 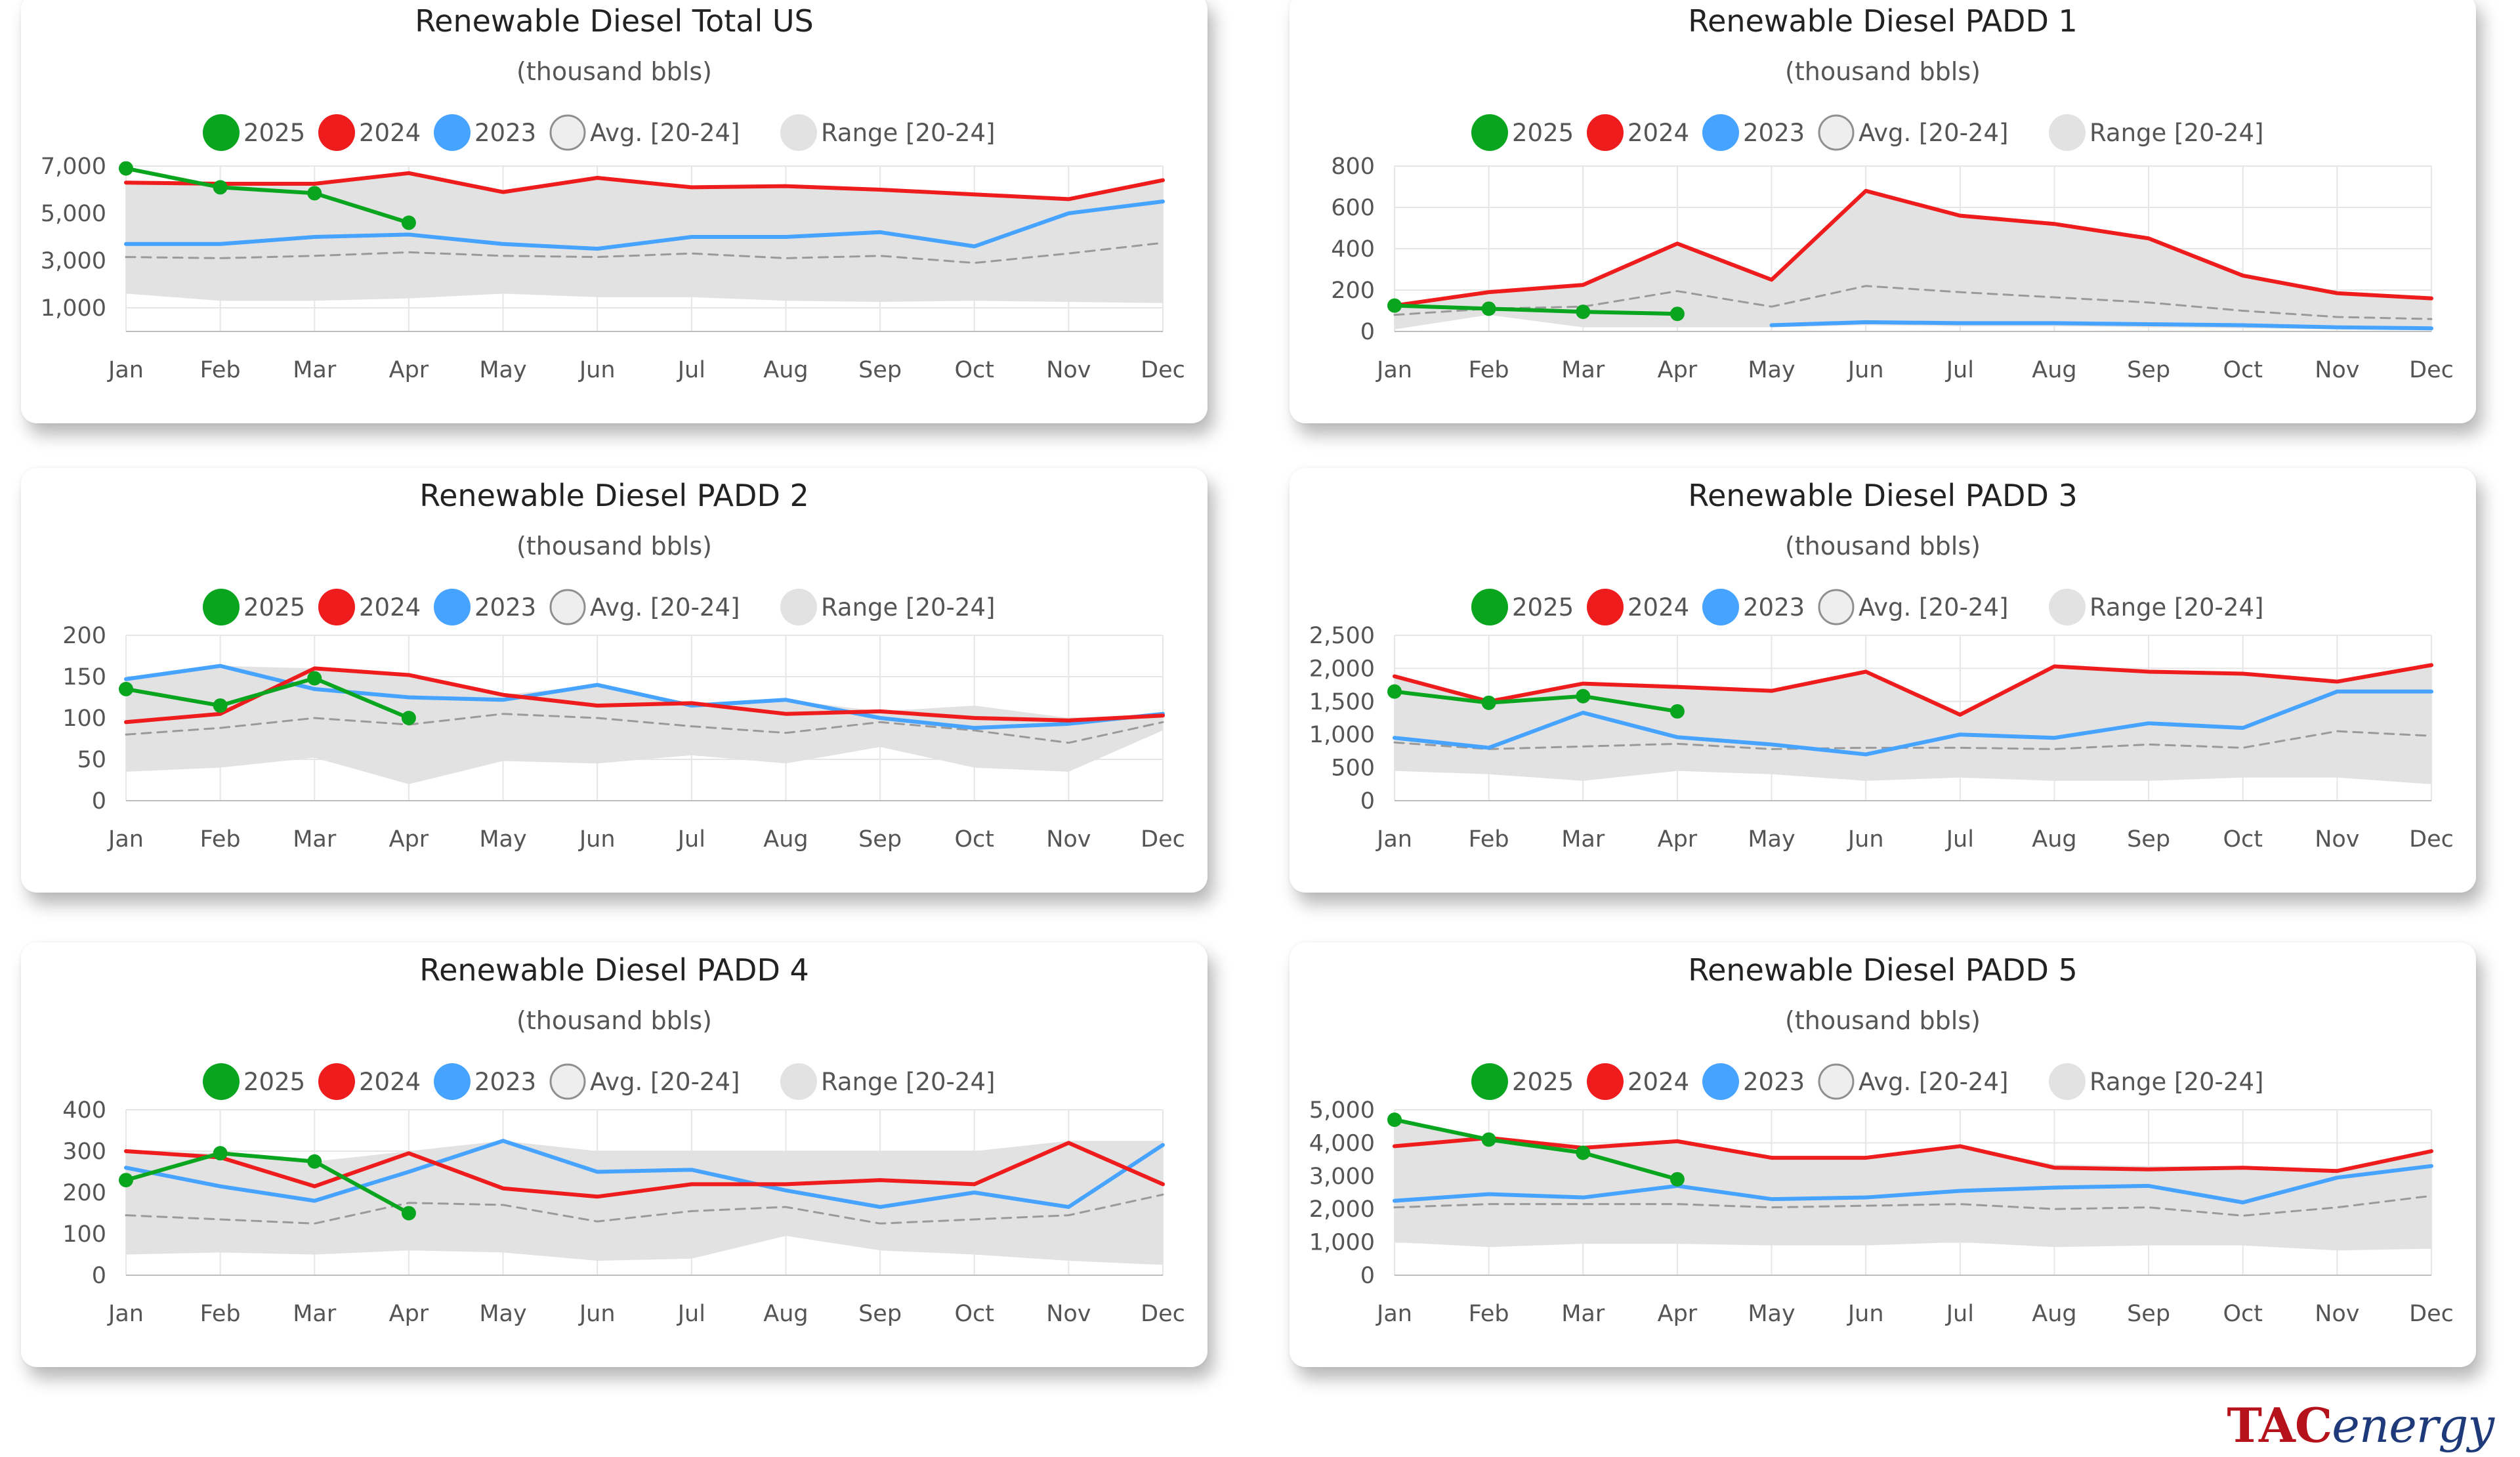 What do you see at coordinates (785, 839) in the screenshot?
I see `x-tick-label: Aug` at bounding box center [785, 839].